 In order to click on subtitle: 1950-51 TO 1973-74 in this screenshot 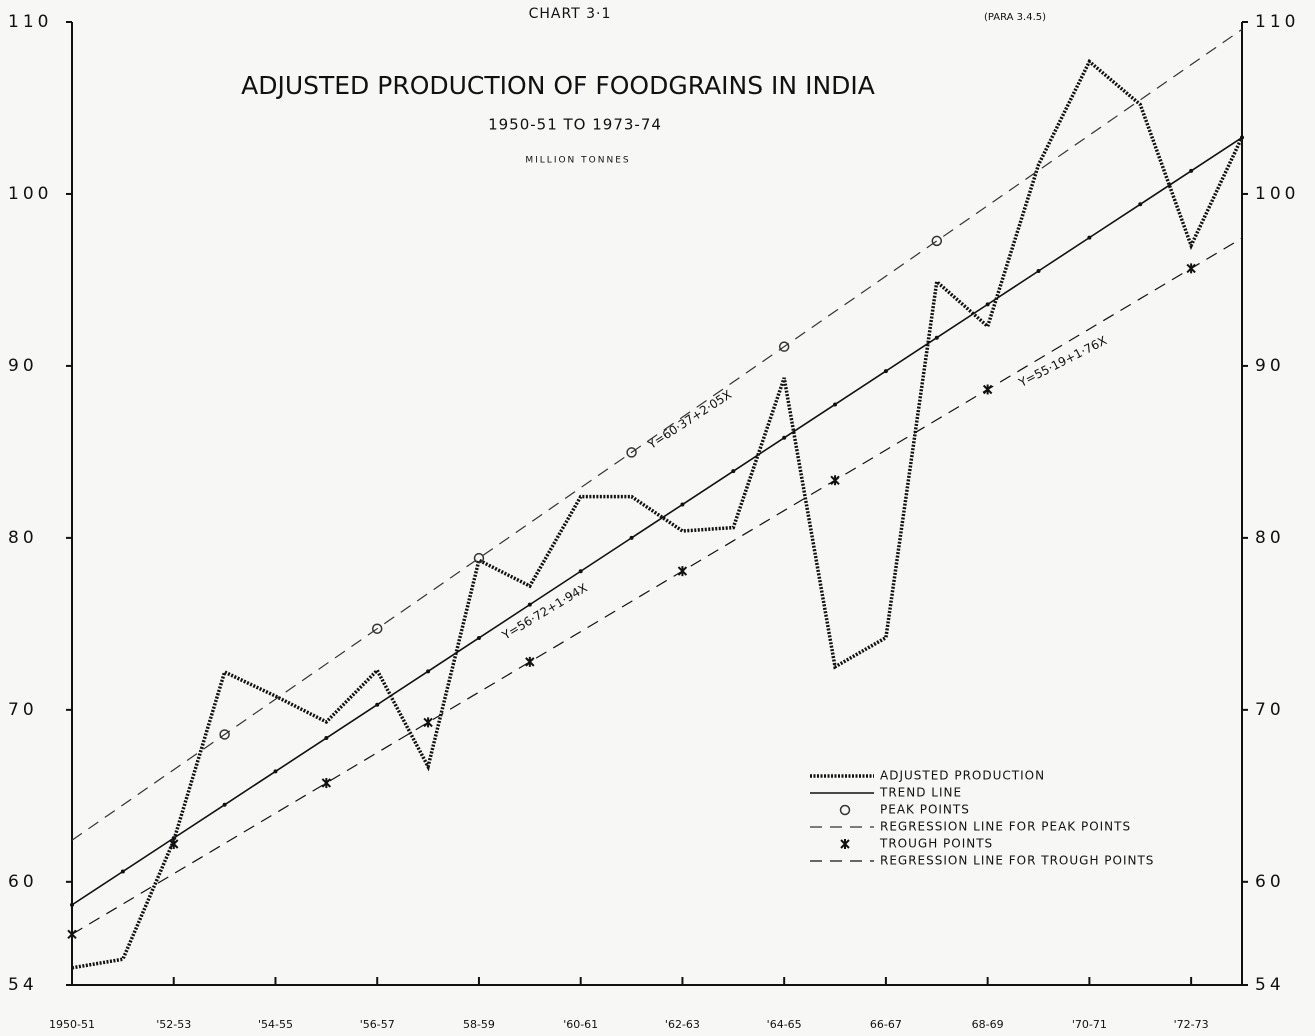, I will do `click(575, 125)`.